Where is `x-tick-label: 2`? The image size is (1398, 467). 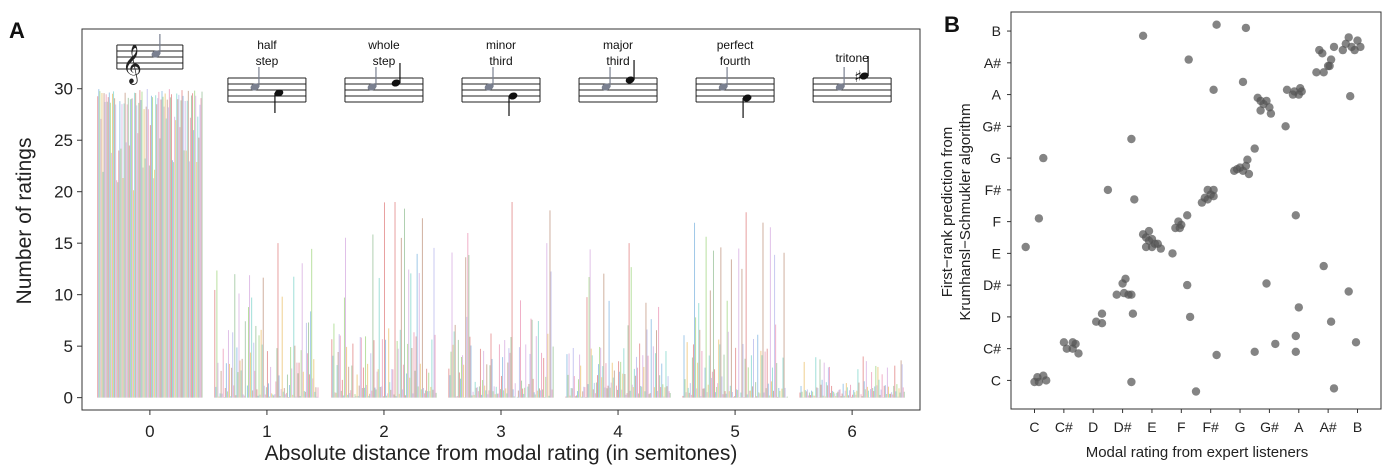
x-tick-label: 2 is located at coordinates (383, 431).